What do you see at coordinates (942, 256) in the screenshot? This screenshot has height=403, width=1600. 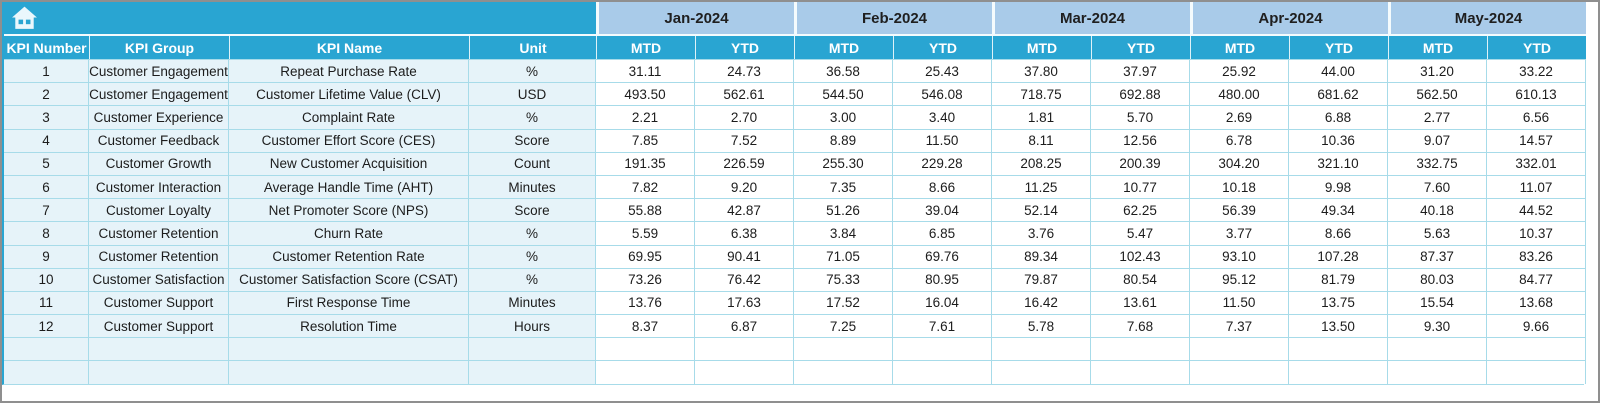 I see `cell-value: 69.76` at bounding box center [942, 256].